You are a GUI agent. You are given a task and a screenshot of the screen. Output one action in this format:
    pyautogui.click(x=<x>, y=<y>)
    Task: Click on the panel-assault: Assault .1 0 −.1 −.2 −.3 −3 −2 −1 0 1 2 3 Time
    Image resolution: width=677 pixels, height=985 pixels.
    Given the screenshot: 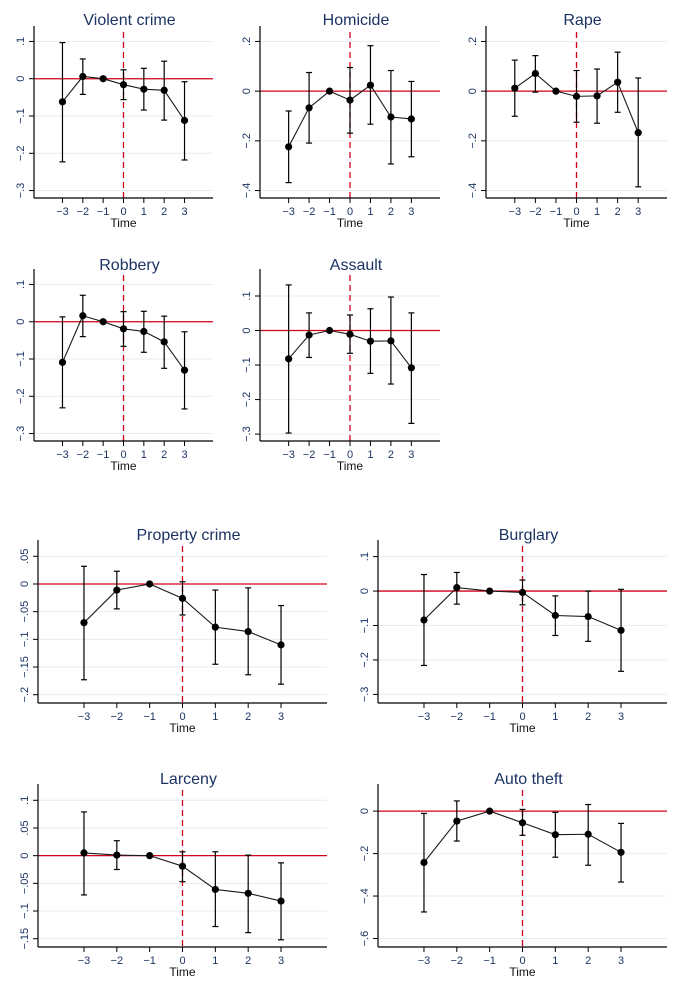 What is the action you would take?
    pyautogui.click(x=340, y=365)
    